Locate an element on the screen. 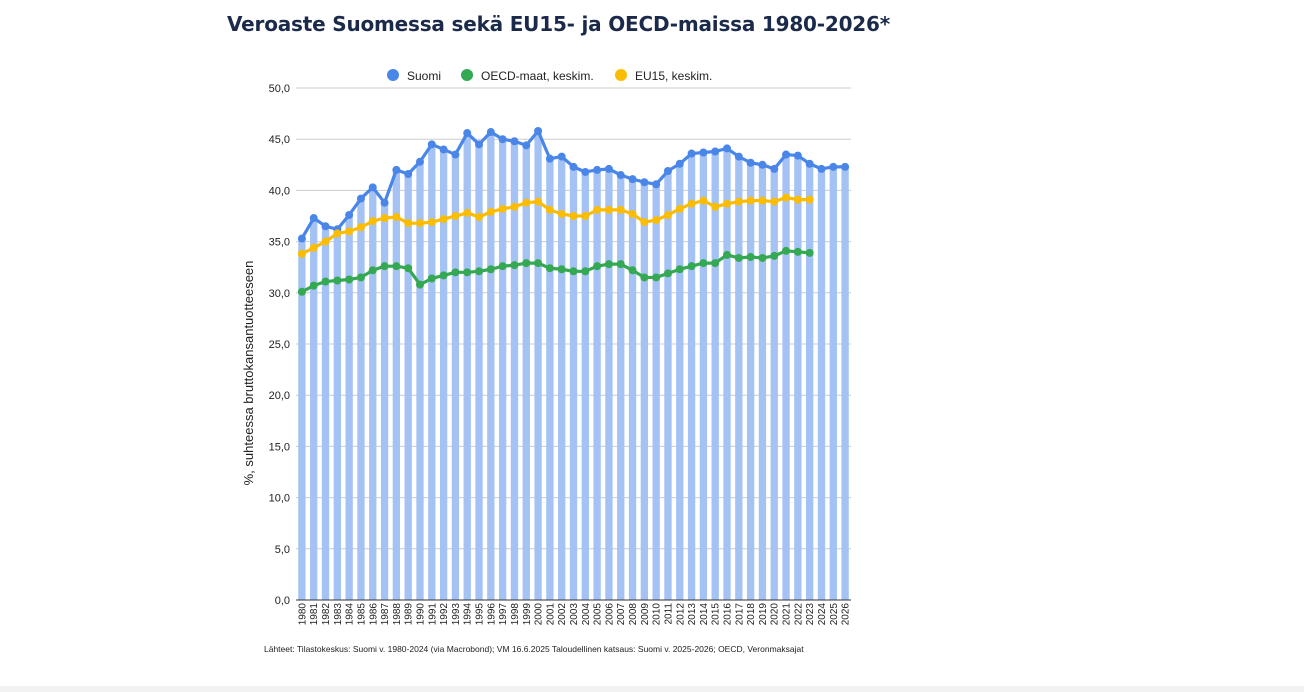 Image resolution: width=1304 pixels, height=692 pixels. point-eu15-2020 is located at coordinates (774, 201).